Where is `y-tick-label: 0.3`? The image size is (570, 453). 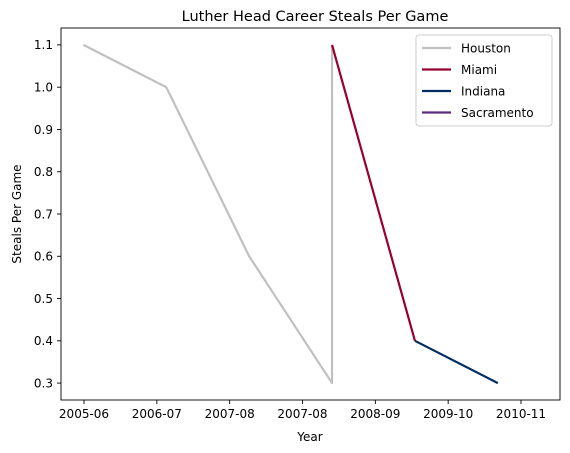
y-tick-label: 0.3 is located at coordinates (43, 383).